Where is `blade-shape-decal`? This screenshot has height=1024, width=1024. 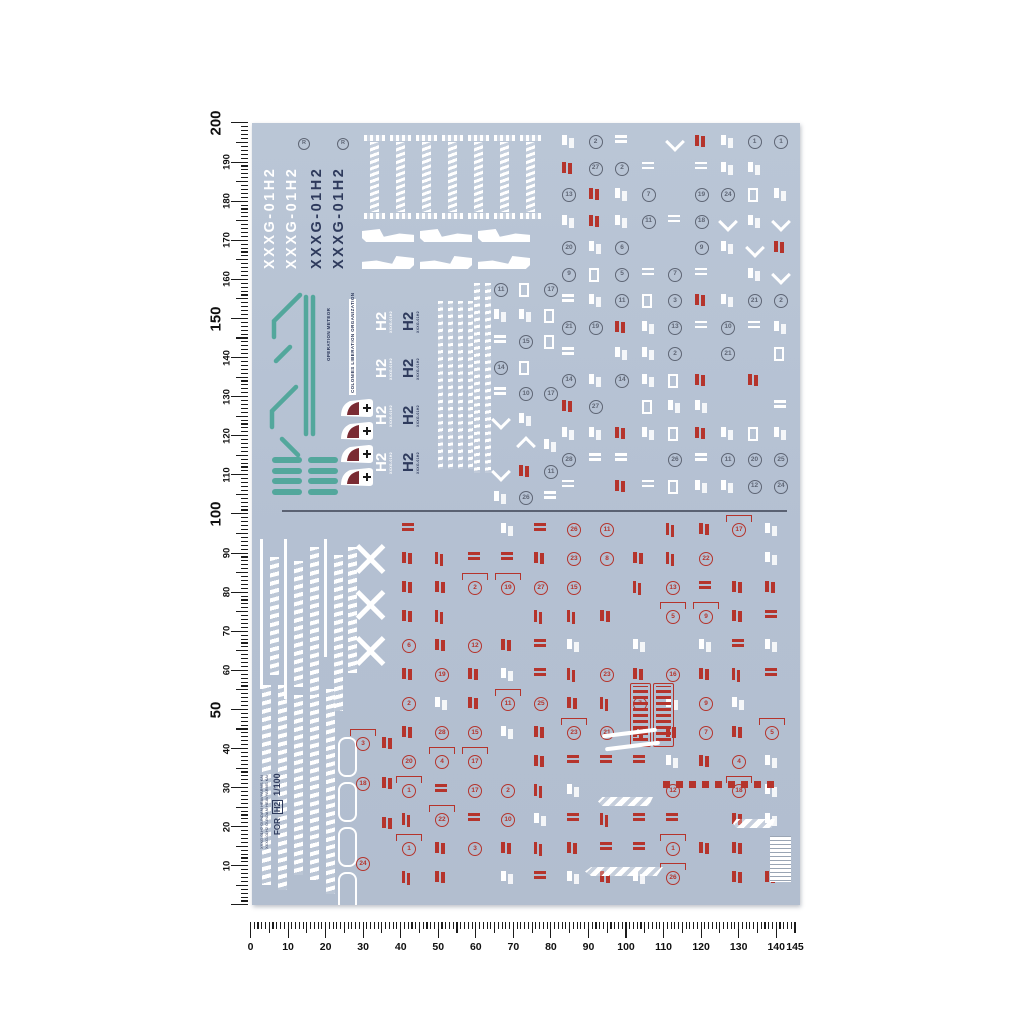 blade-shape-decal is located at coordinates (388, 235).